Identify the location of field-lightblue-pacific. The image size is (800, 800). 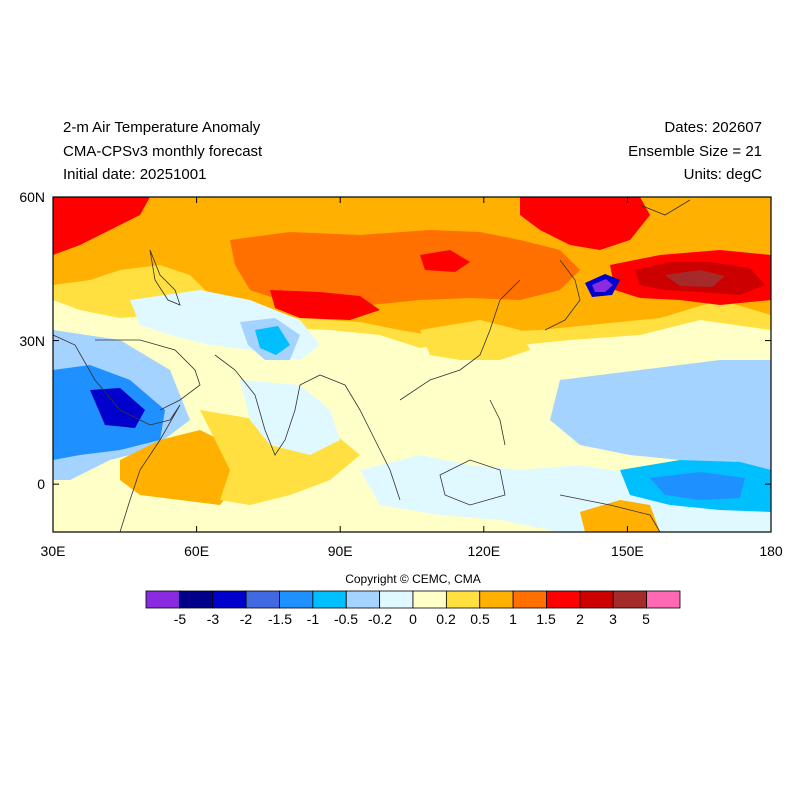
(660, 415).